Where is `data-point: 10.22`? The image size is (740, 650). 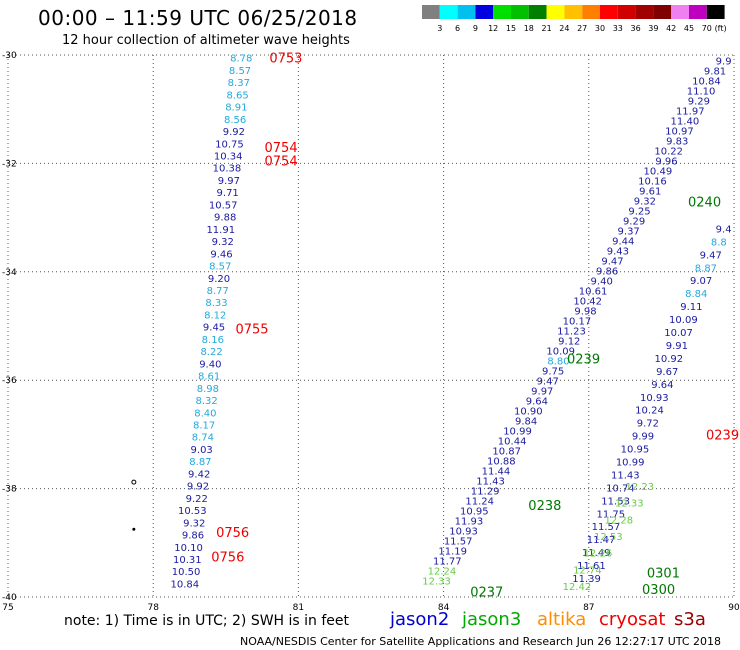 data-point: 10.22 is located at coordinates (668, 151).